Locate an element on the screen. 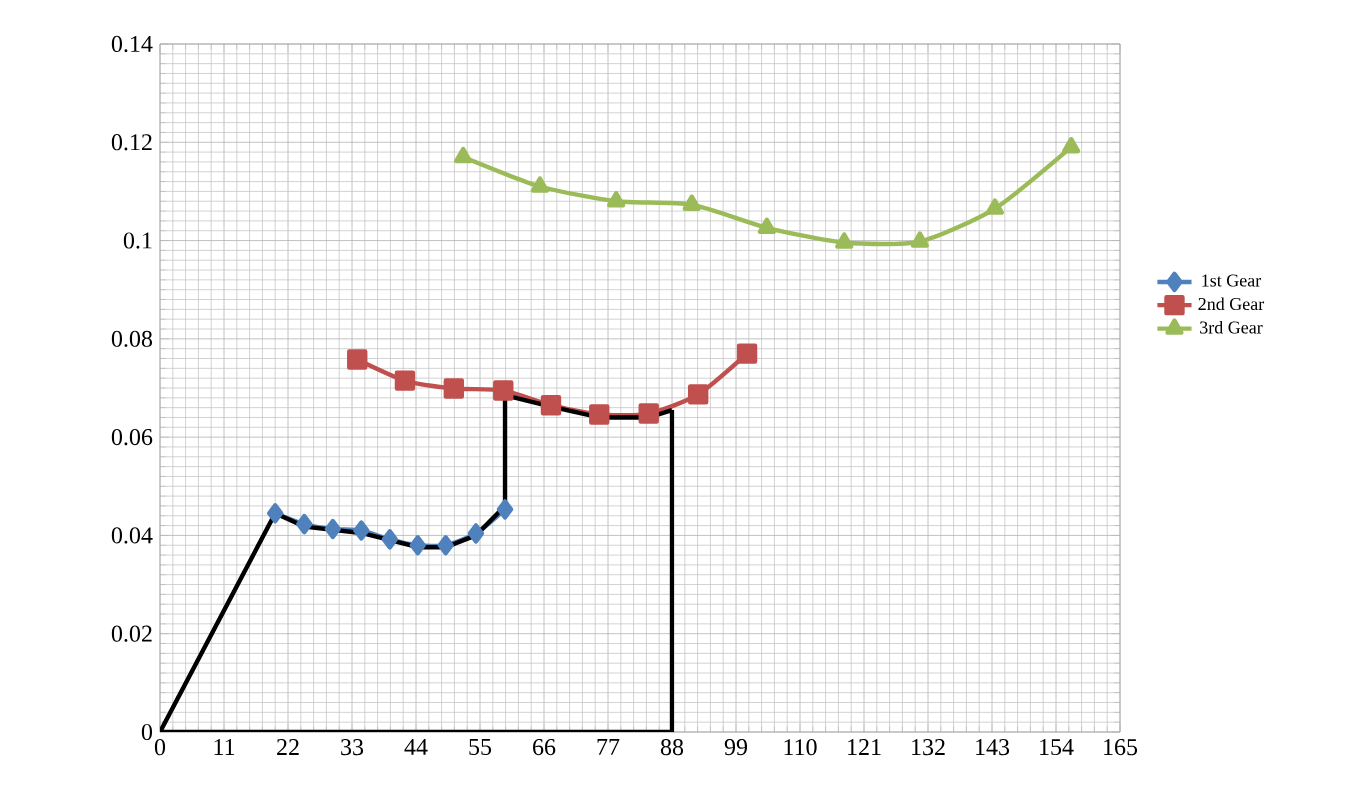 The height and width of the screenshot is (808, 1362). x-tick-label: 121 is located at coordinates (864, 747).